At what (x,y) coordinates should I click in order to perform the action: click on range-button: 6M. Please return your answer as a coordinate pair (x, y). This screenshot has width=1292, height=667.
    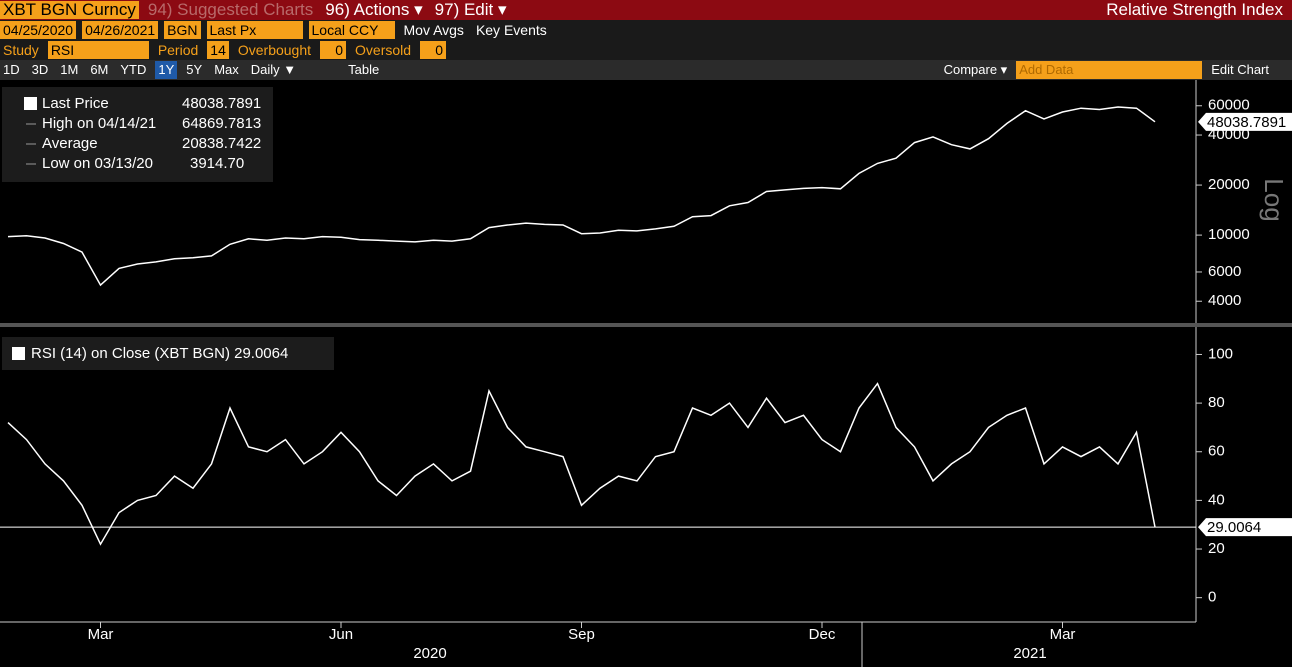
    Looking at the image, I should click on (99, 69).